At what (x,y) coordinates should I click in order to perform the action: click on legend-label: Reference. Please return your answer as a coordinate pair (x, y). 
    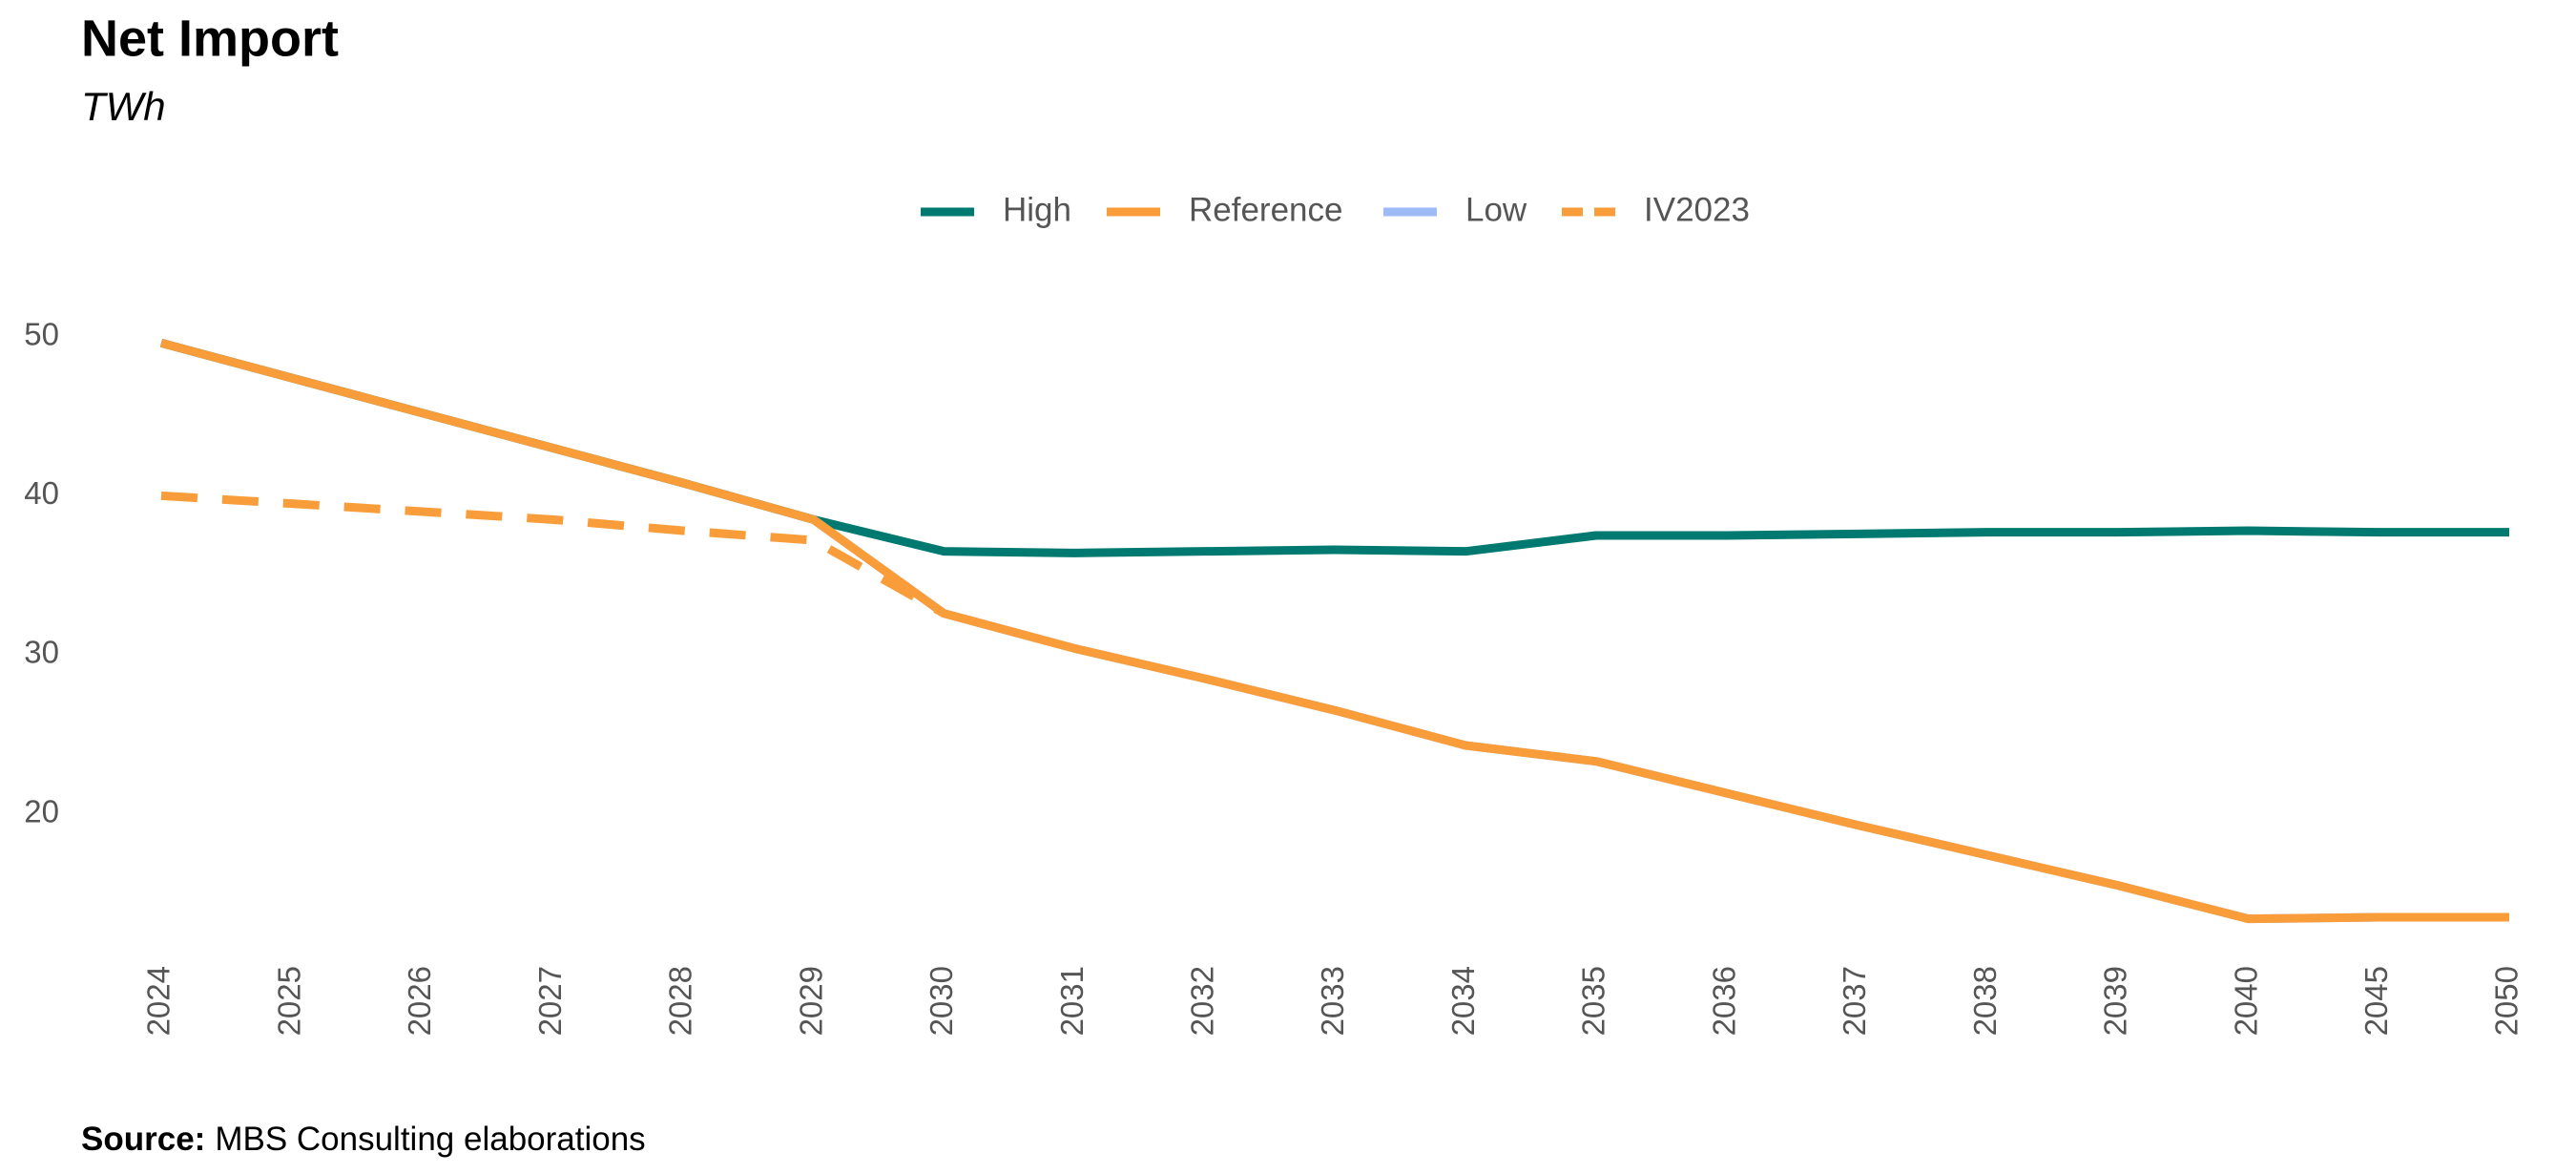
    Looking at the image, I should click on (1265, 209).